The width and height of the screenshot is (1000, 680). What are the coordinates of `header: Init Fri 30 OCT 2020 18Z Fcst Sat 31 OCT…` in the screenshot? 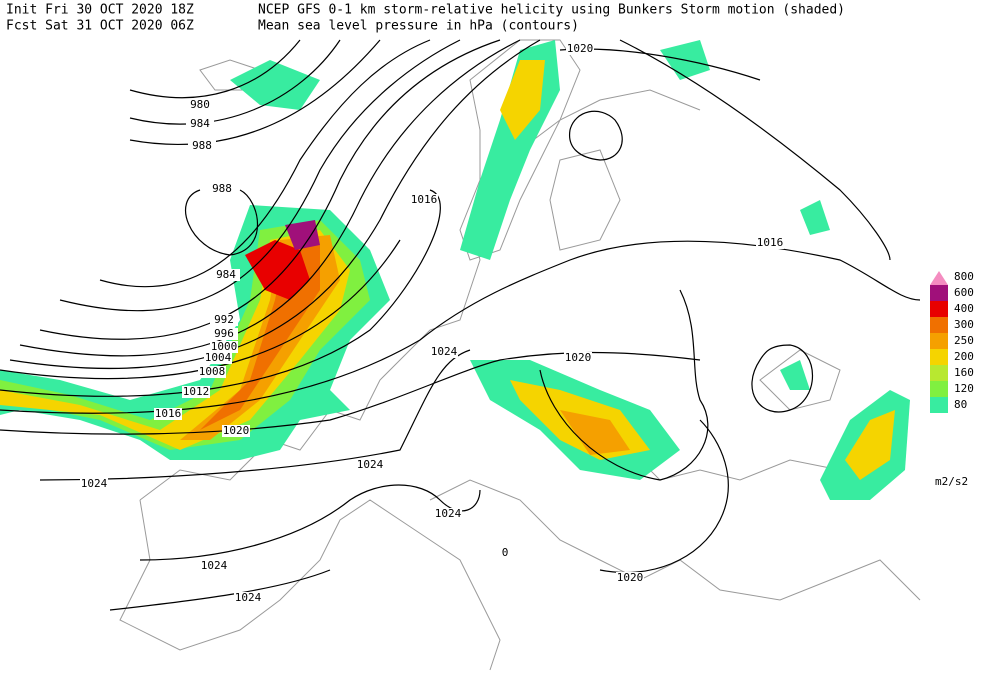 It's located at (425, 18).